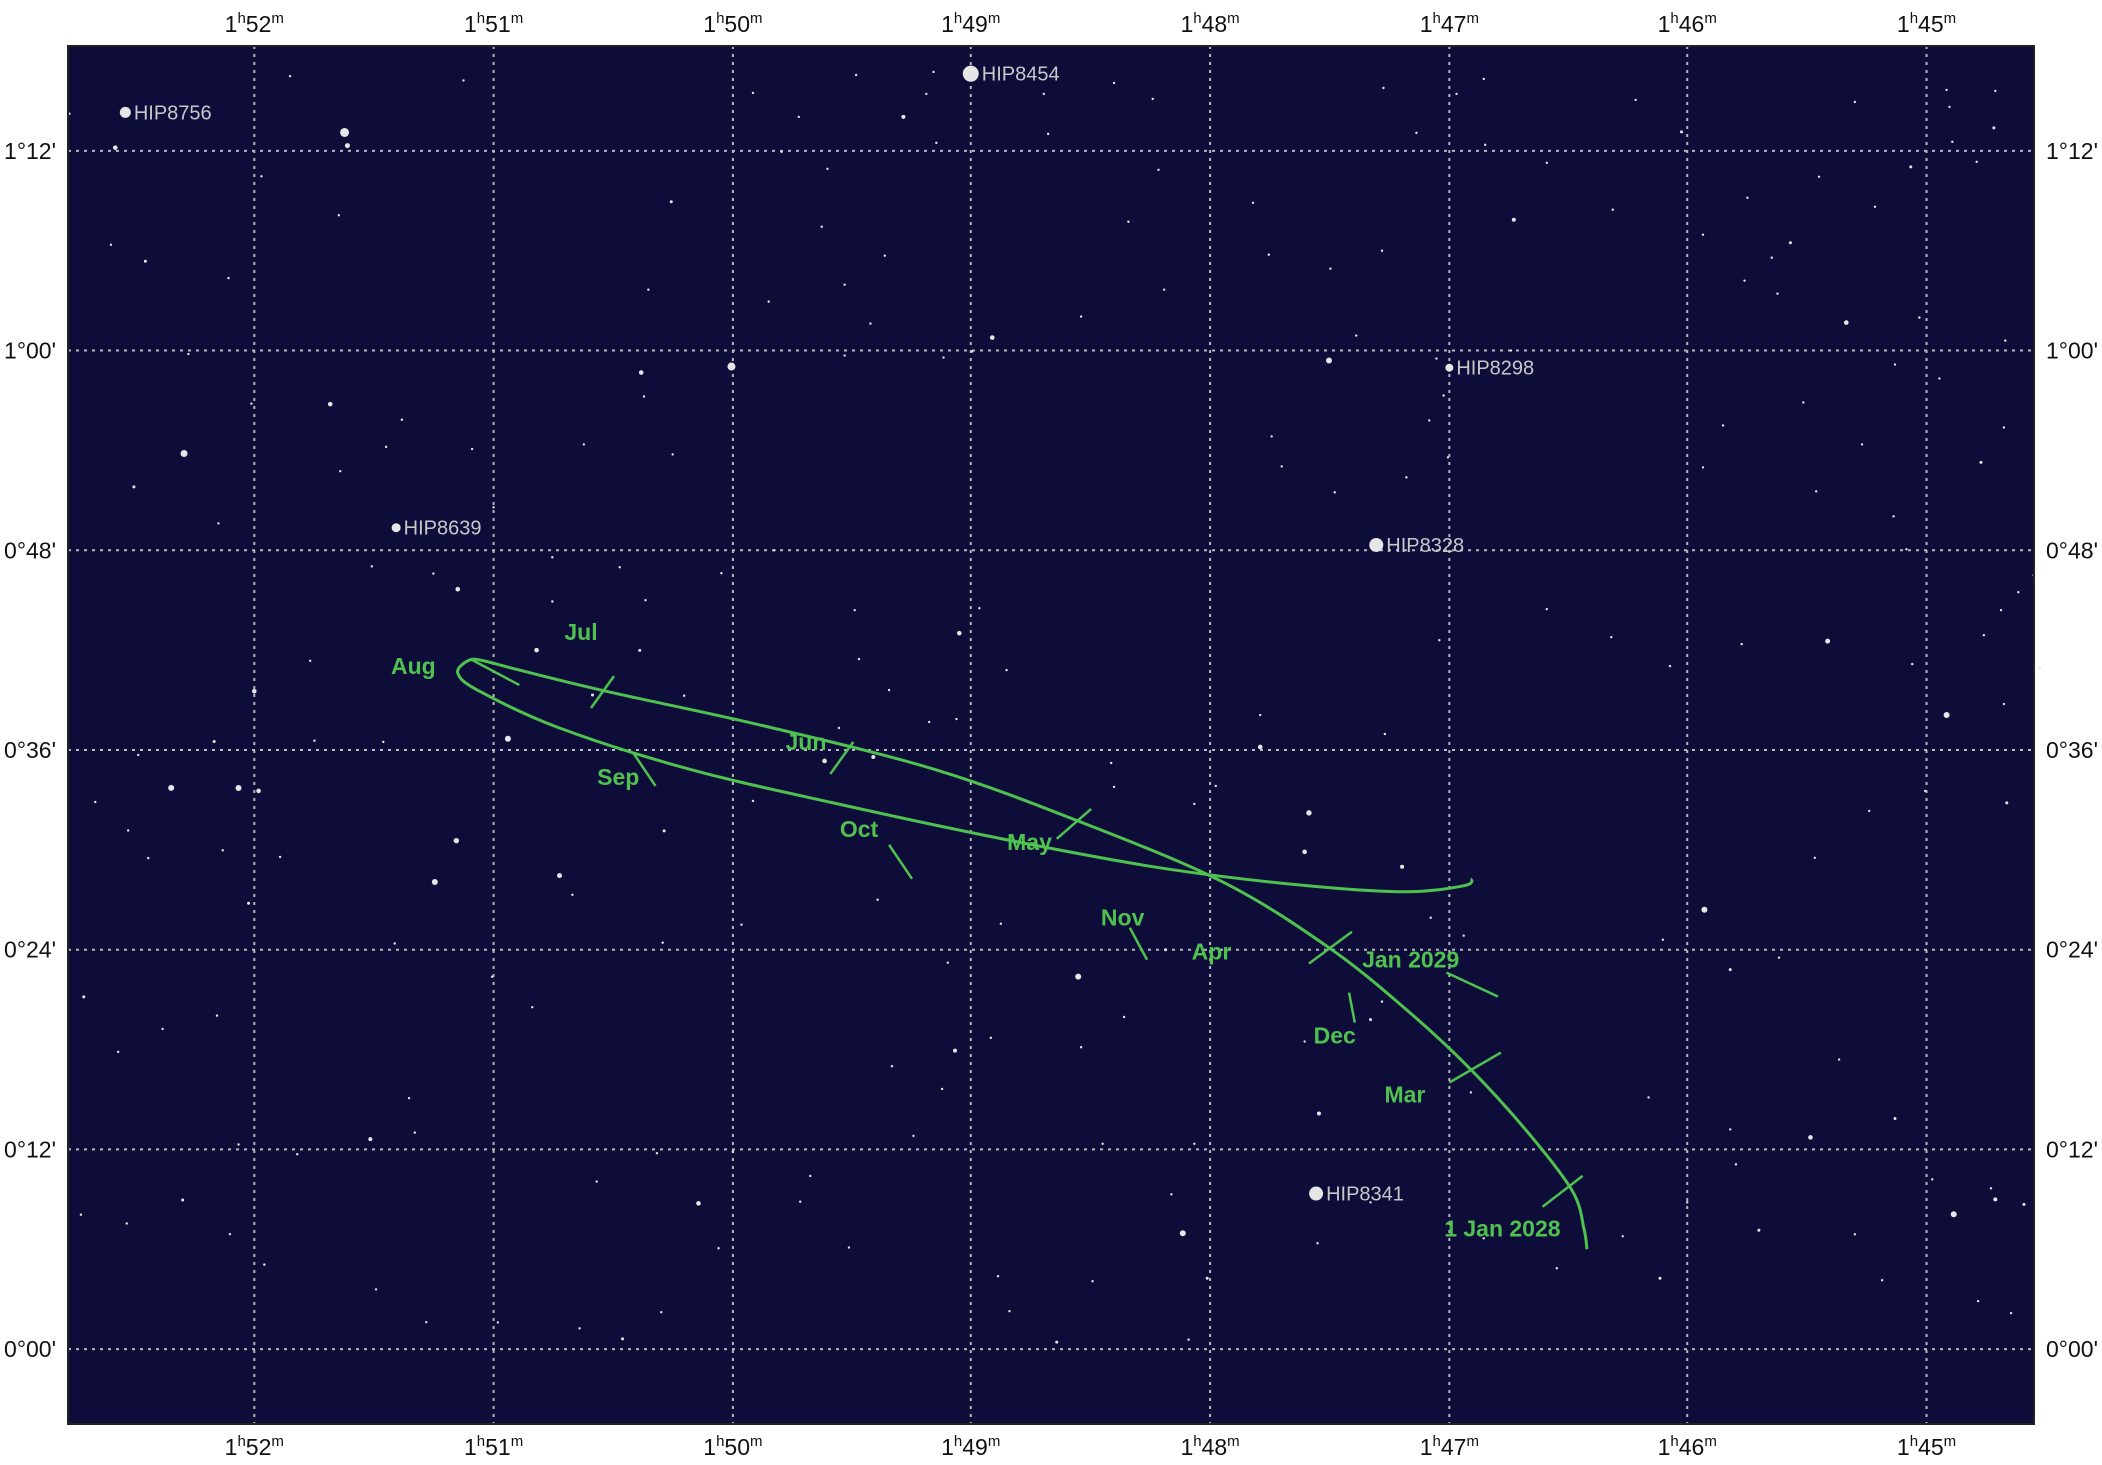 The width and height of the screenshot is (2102, 1465). What do you see at coordinates (2072, 151) in the screenshot?
I see `dec-tick-label-right: 1°12'` at bounding box center [2072, 151].